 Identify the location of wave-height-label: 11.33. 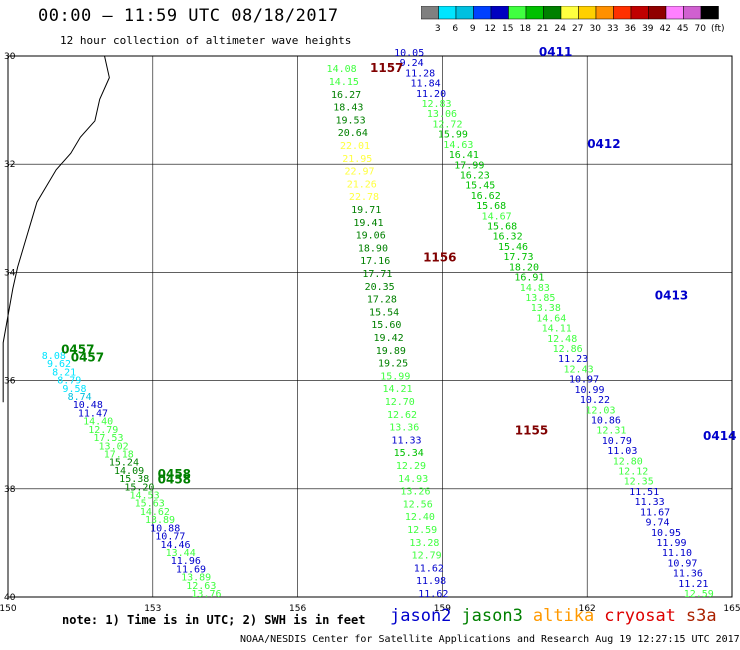
(650, 502).